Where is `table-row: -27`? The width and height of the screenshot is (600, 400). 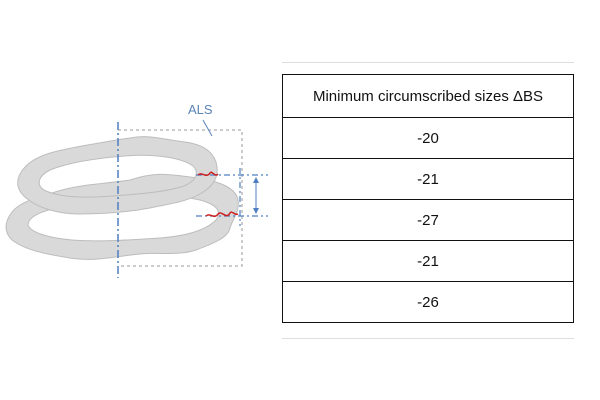 table-row: -27 is located at coordinates (428, 220).